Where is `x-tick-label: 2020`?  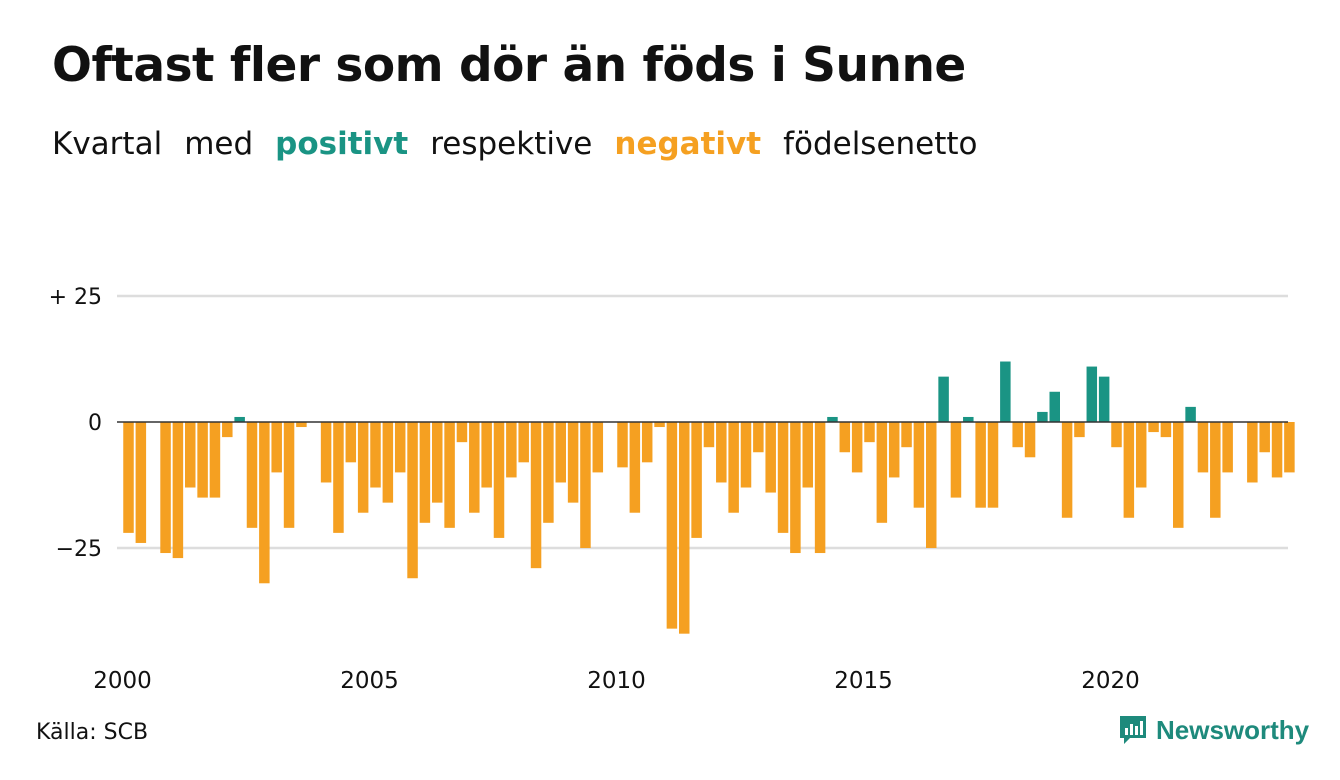
x-tick-label: 2020 is located at coordinates (1110, 681).